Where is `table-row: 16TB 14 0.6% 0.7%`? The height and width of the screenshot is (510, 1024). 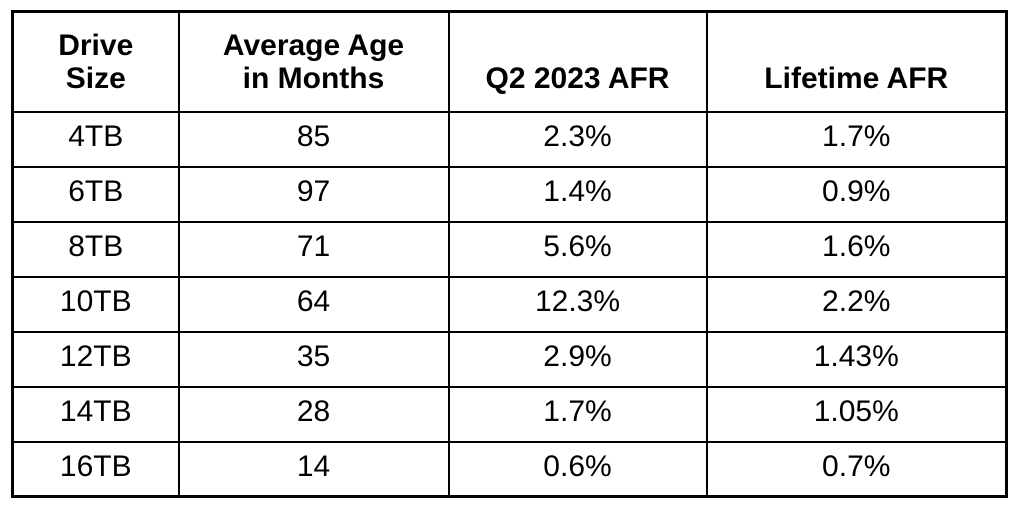 table-row: 16TB 14 0.6% 0.7% is located at coordinates (509, 469).